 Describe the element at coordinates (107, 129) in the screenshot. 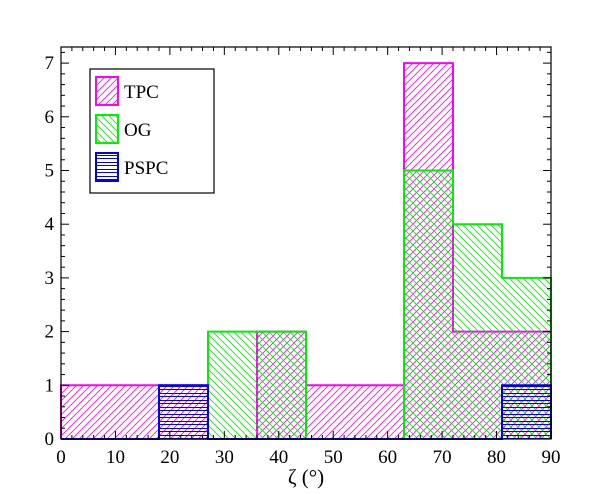

I see `og-legend-swatch` at that location.